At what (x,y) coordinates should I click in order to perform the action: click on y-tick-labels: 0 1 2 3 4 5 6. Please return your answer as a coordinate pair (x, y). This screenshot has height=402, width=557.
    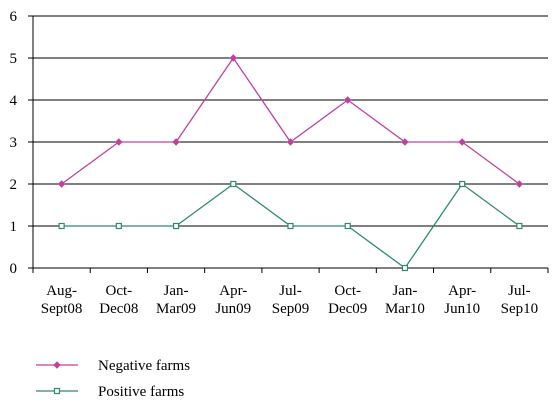
    Looking at the image, I should click on (14, 143).